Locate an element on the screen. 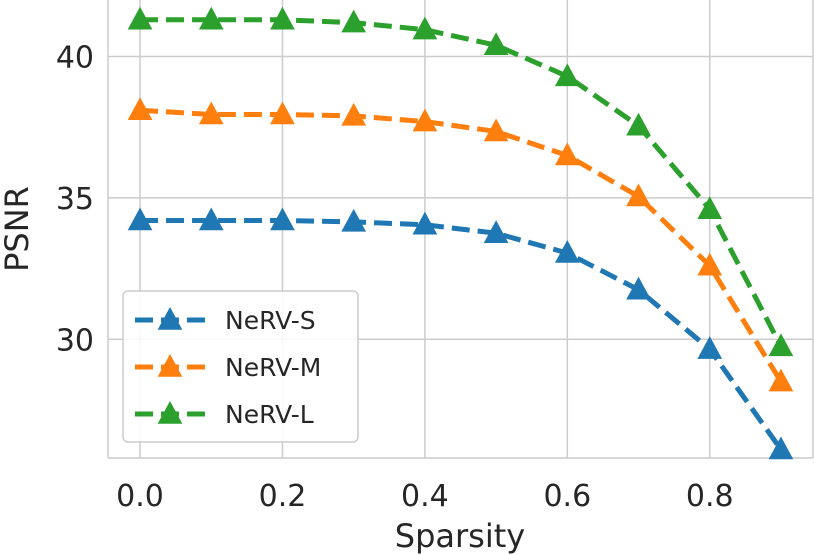 This screenshot has height=555, width=814. x-tick-label: 0.8 is located at coordinates (710, 496).